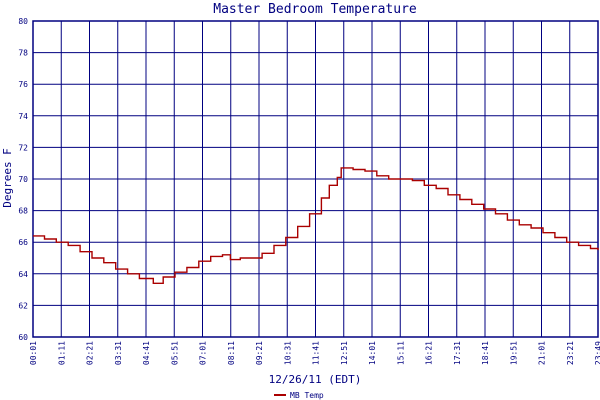  I want to click on x-tick-label: 21:01, so click(542, 353).